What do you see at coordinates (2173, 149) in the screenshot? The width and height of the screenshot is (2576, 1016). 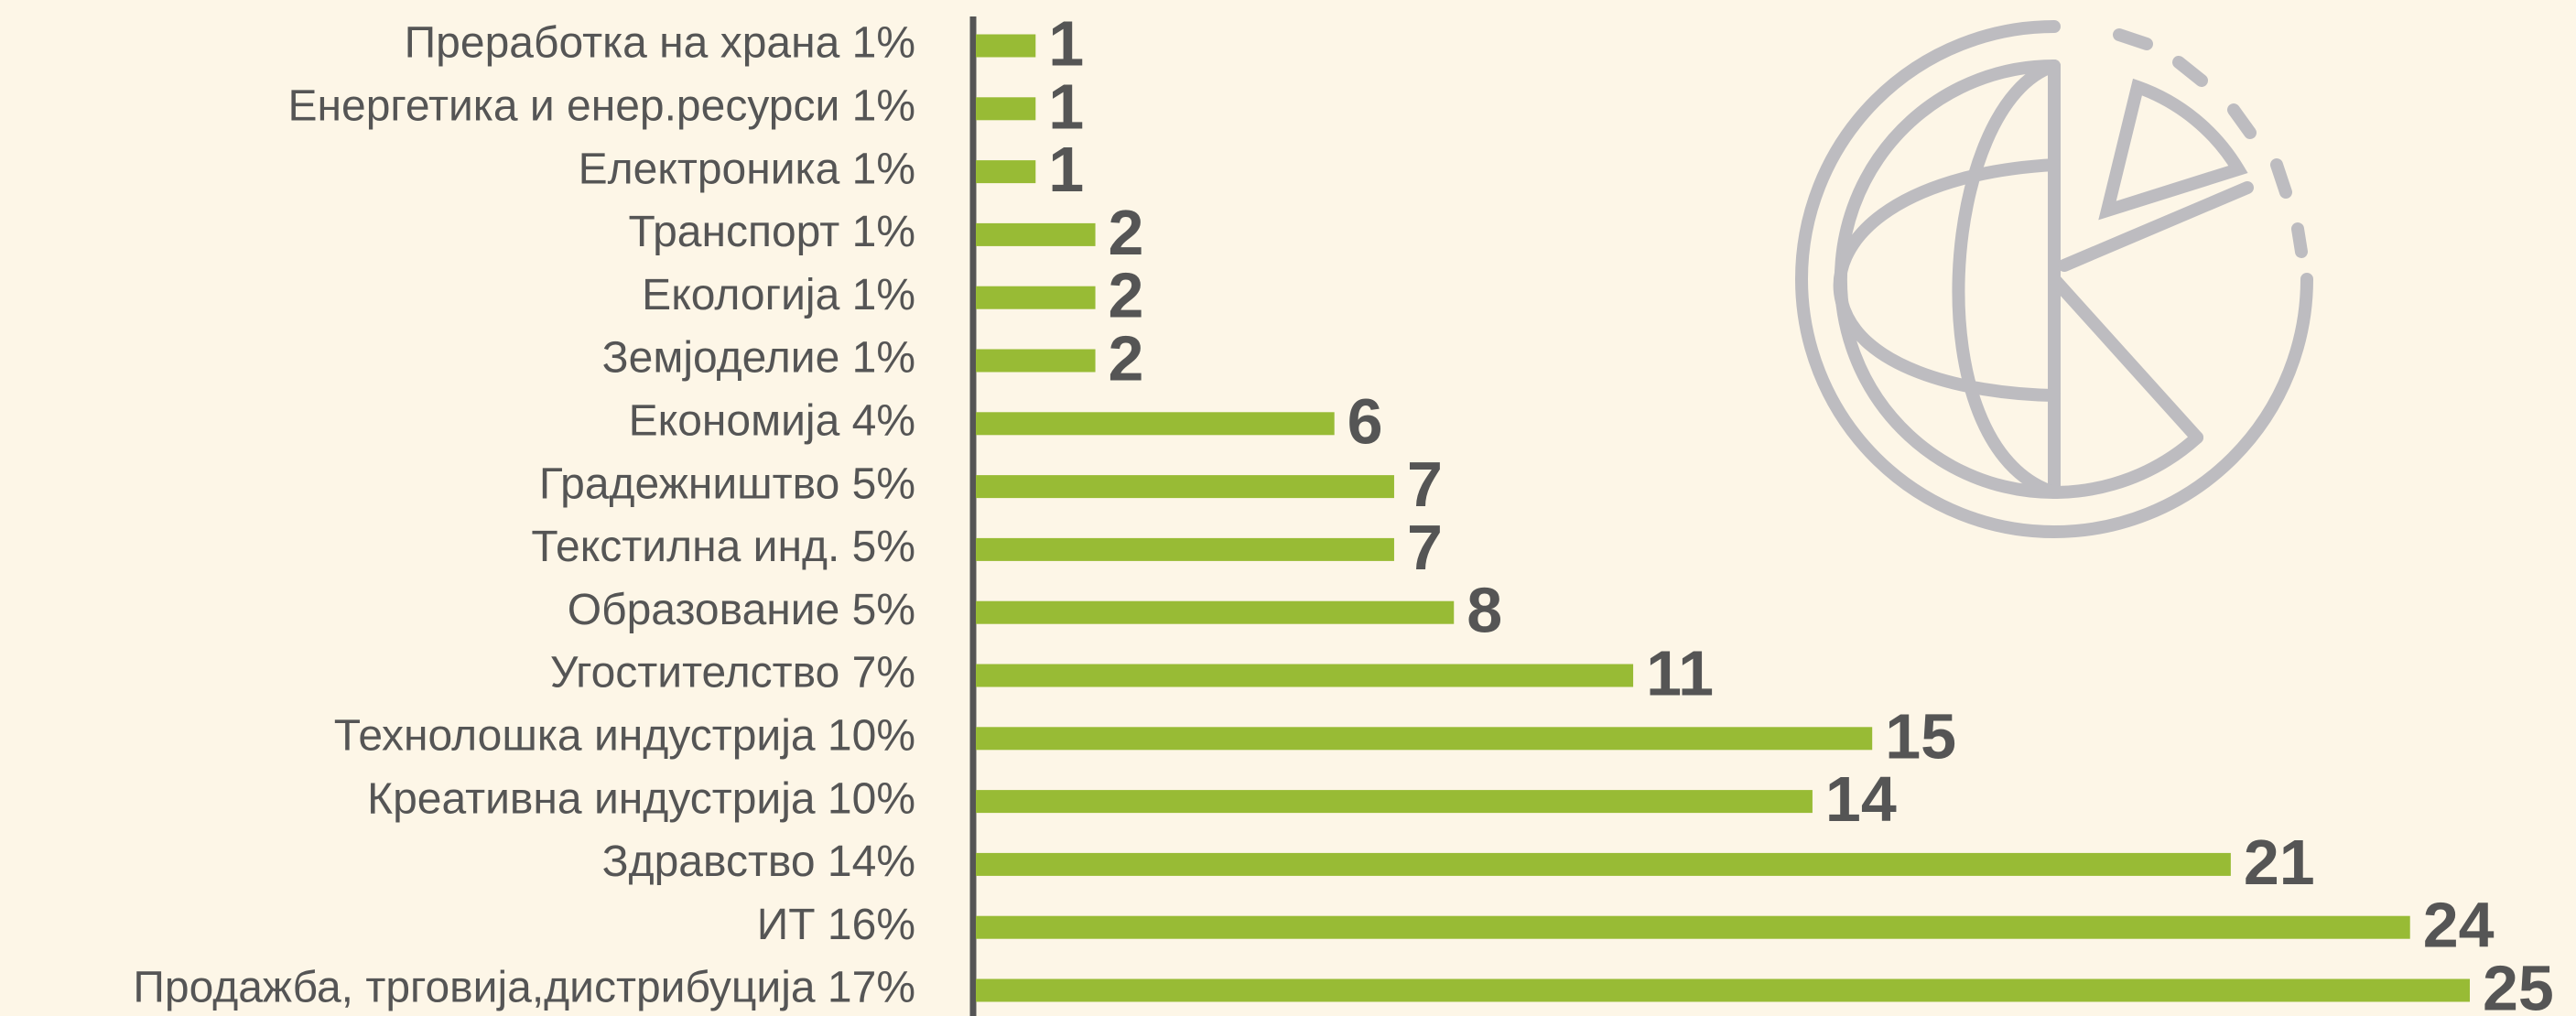 I see `pie-wedge` at bounding box center [2173, 149].